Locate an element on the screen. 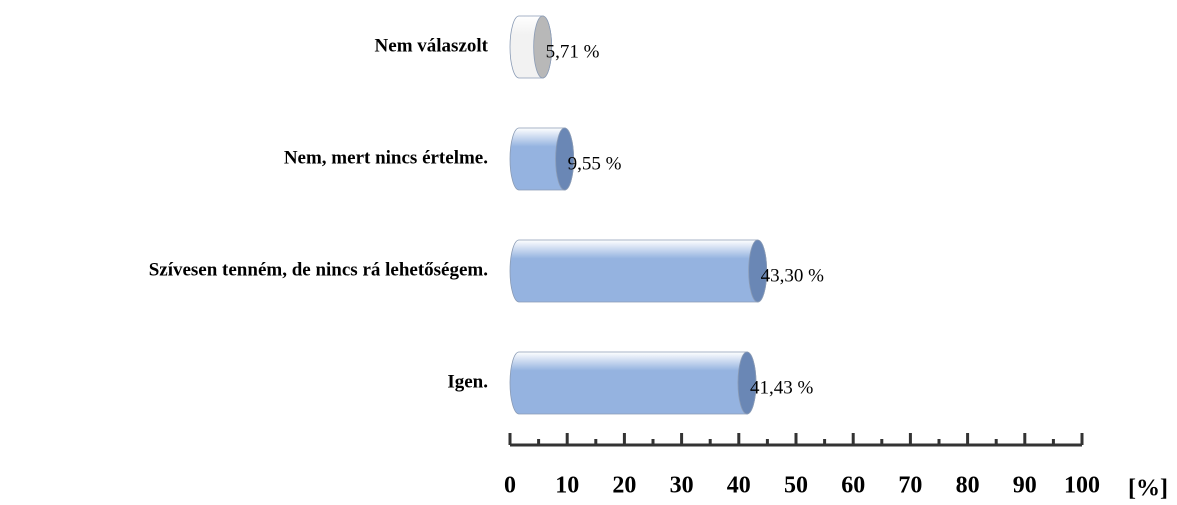  x-axis-label: [%] is located at coordinates (1148, 489).